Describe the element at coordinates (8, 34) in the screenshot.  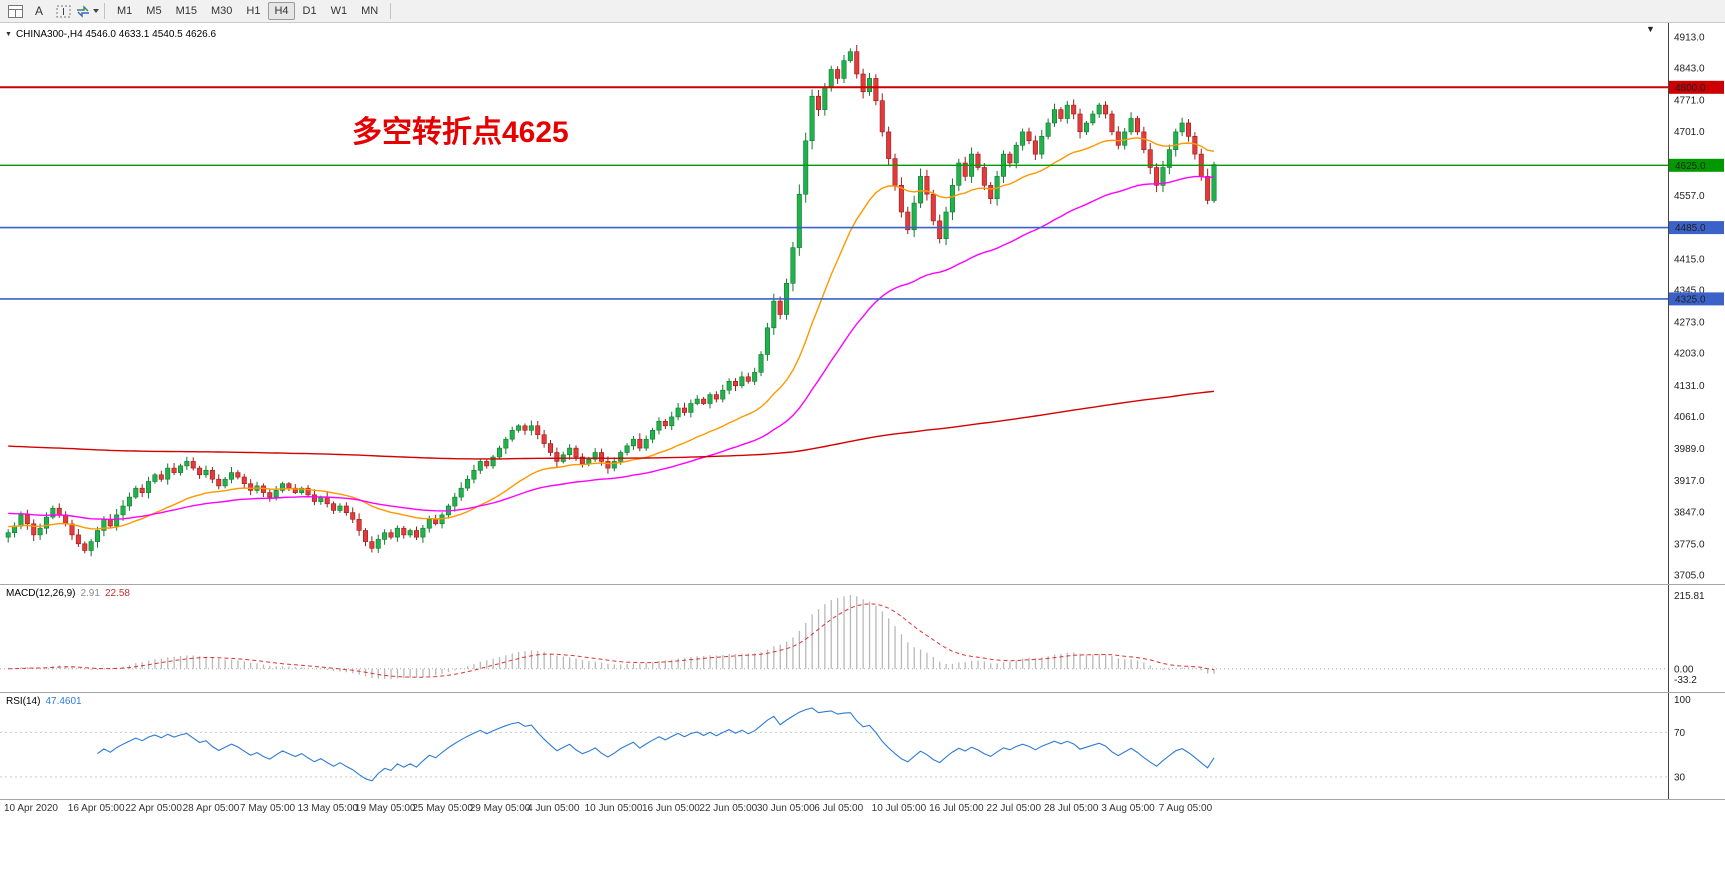
I see `symbol-collapse-icon: ▼` at that location.